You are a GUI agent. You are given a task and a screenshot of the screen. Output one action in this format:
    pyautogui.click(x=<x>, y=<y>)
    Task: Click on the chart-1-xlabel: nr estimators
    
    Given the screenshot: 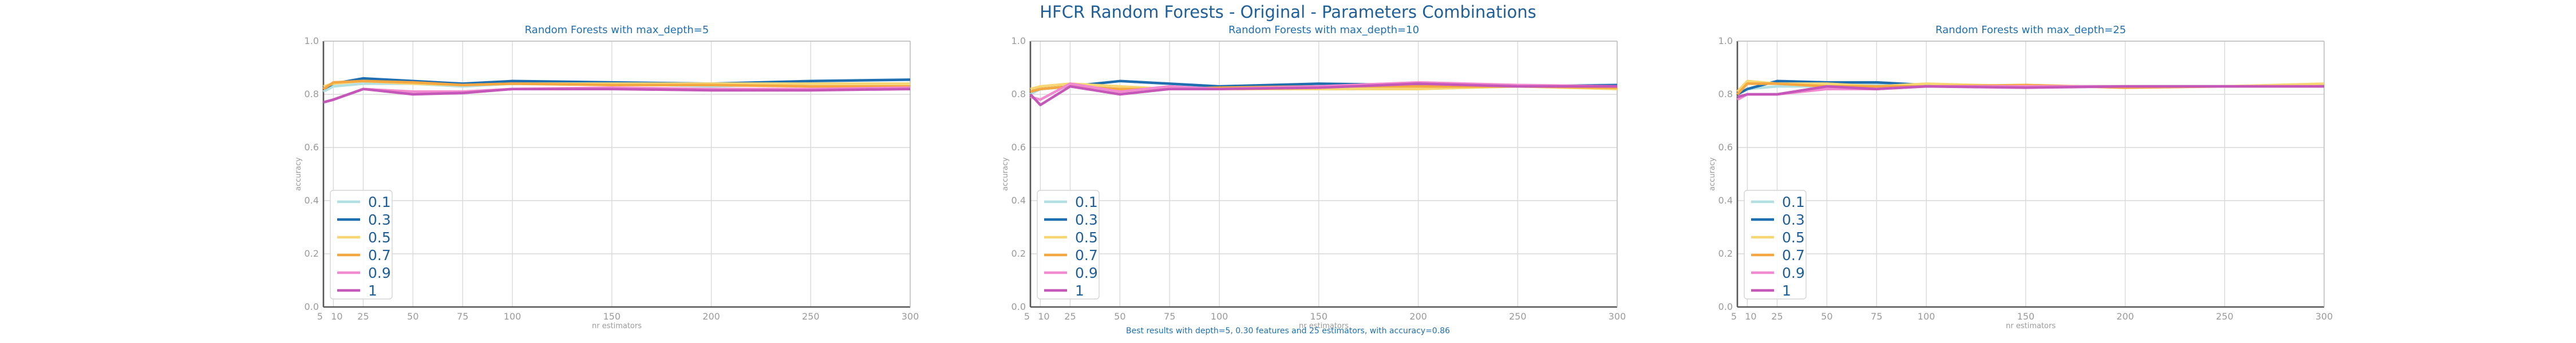 What is the action you would take?
    pyautogui.click(x=617, y=326)
    